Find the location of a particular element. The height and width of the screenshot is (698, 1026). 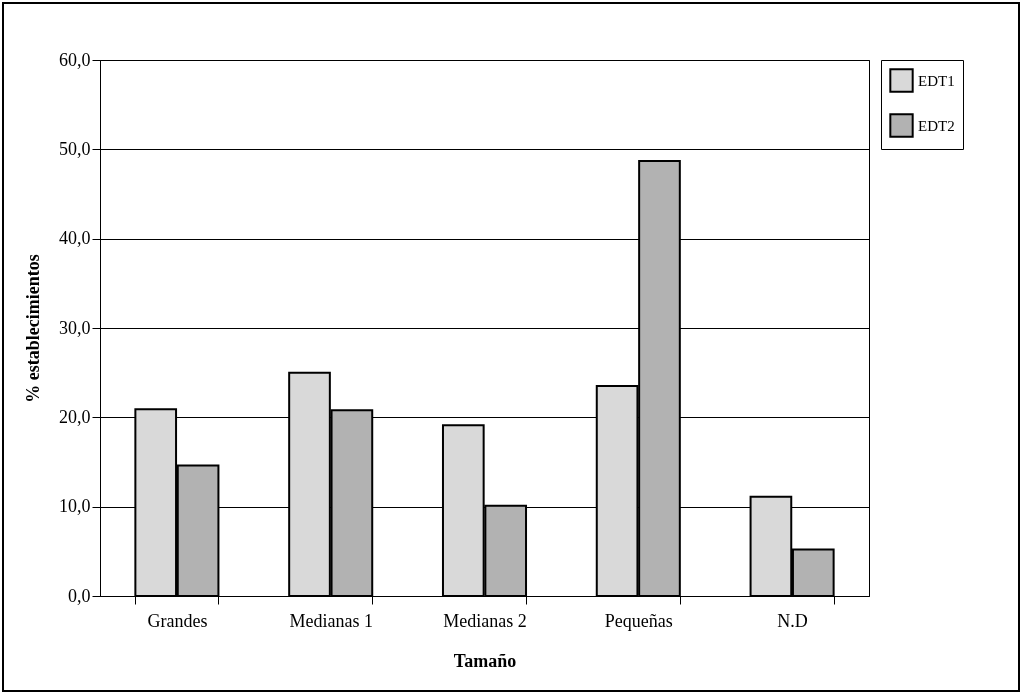

x-axis-title: Tamaño is located at coordinates (485, 660).